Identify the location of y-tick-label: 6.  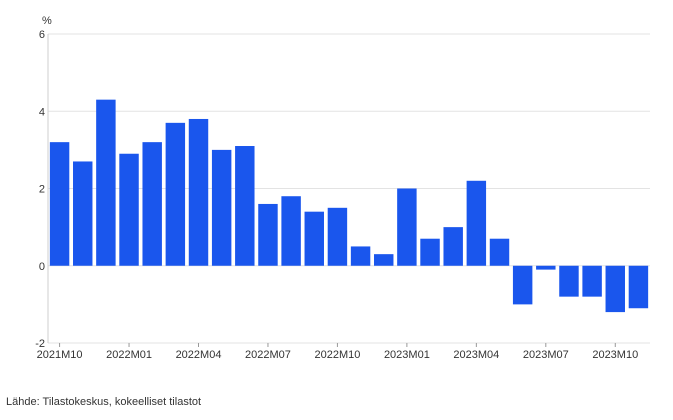
(42, 35).